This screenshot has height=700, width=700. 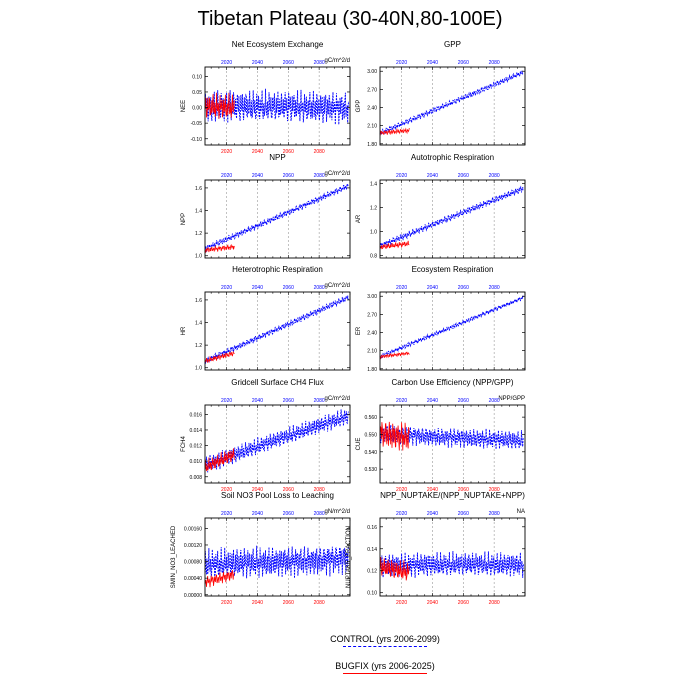 I want to click on legend-control-label: CONTROL (yrs 2006-2099), so click(x=385, y=639).